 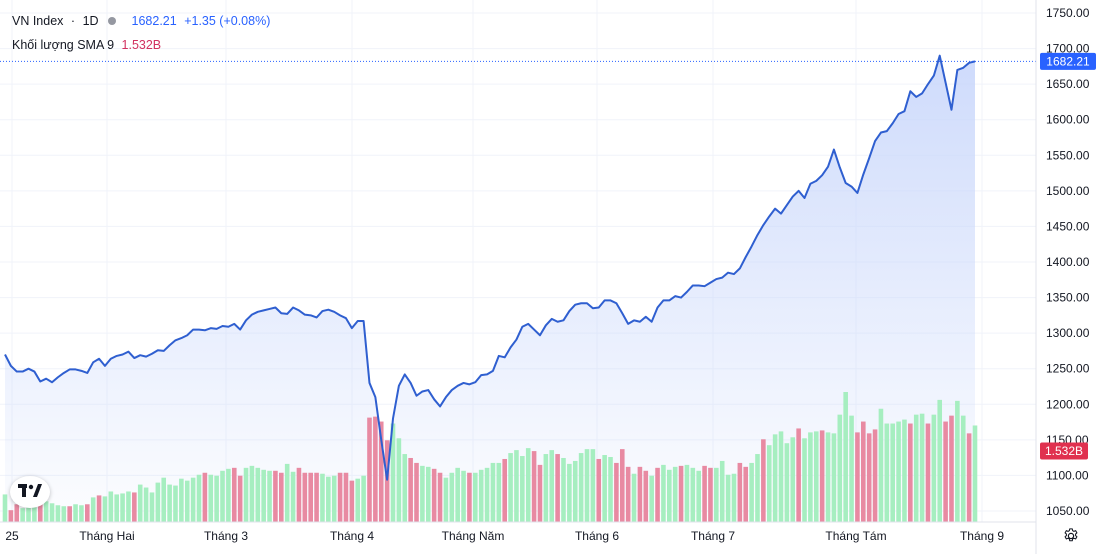 What do you see at coordinates (1071, 536) in the screenshot?
I see `settings-gear-icon` at bounding box center [1071, 536].